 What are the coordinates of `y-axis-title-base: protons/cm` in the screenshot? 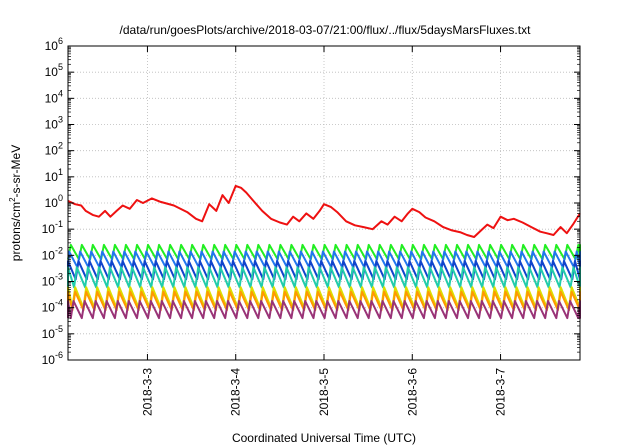 It's located at (16, 231).